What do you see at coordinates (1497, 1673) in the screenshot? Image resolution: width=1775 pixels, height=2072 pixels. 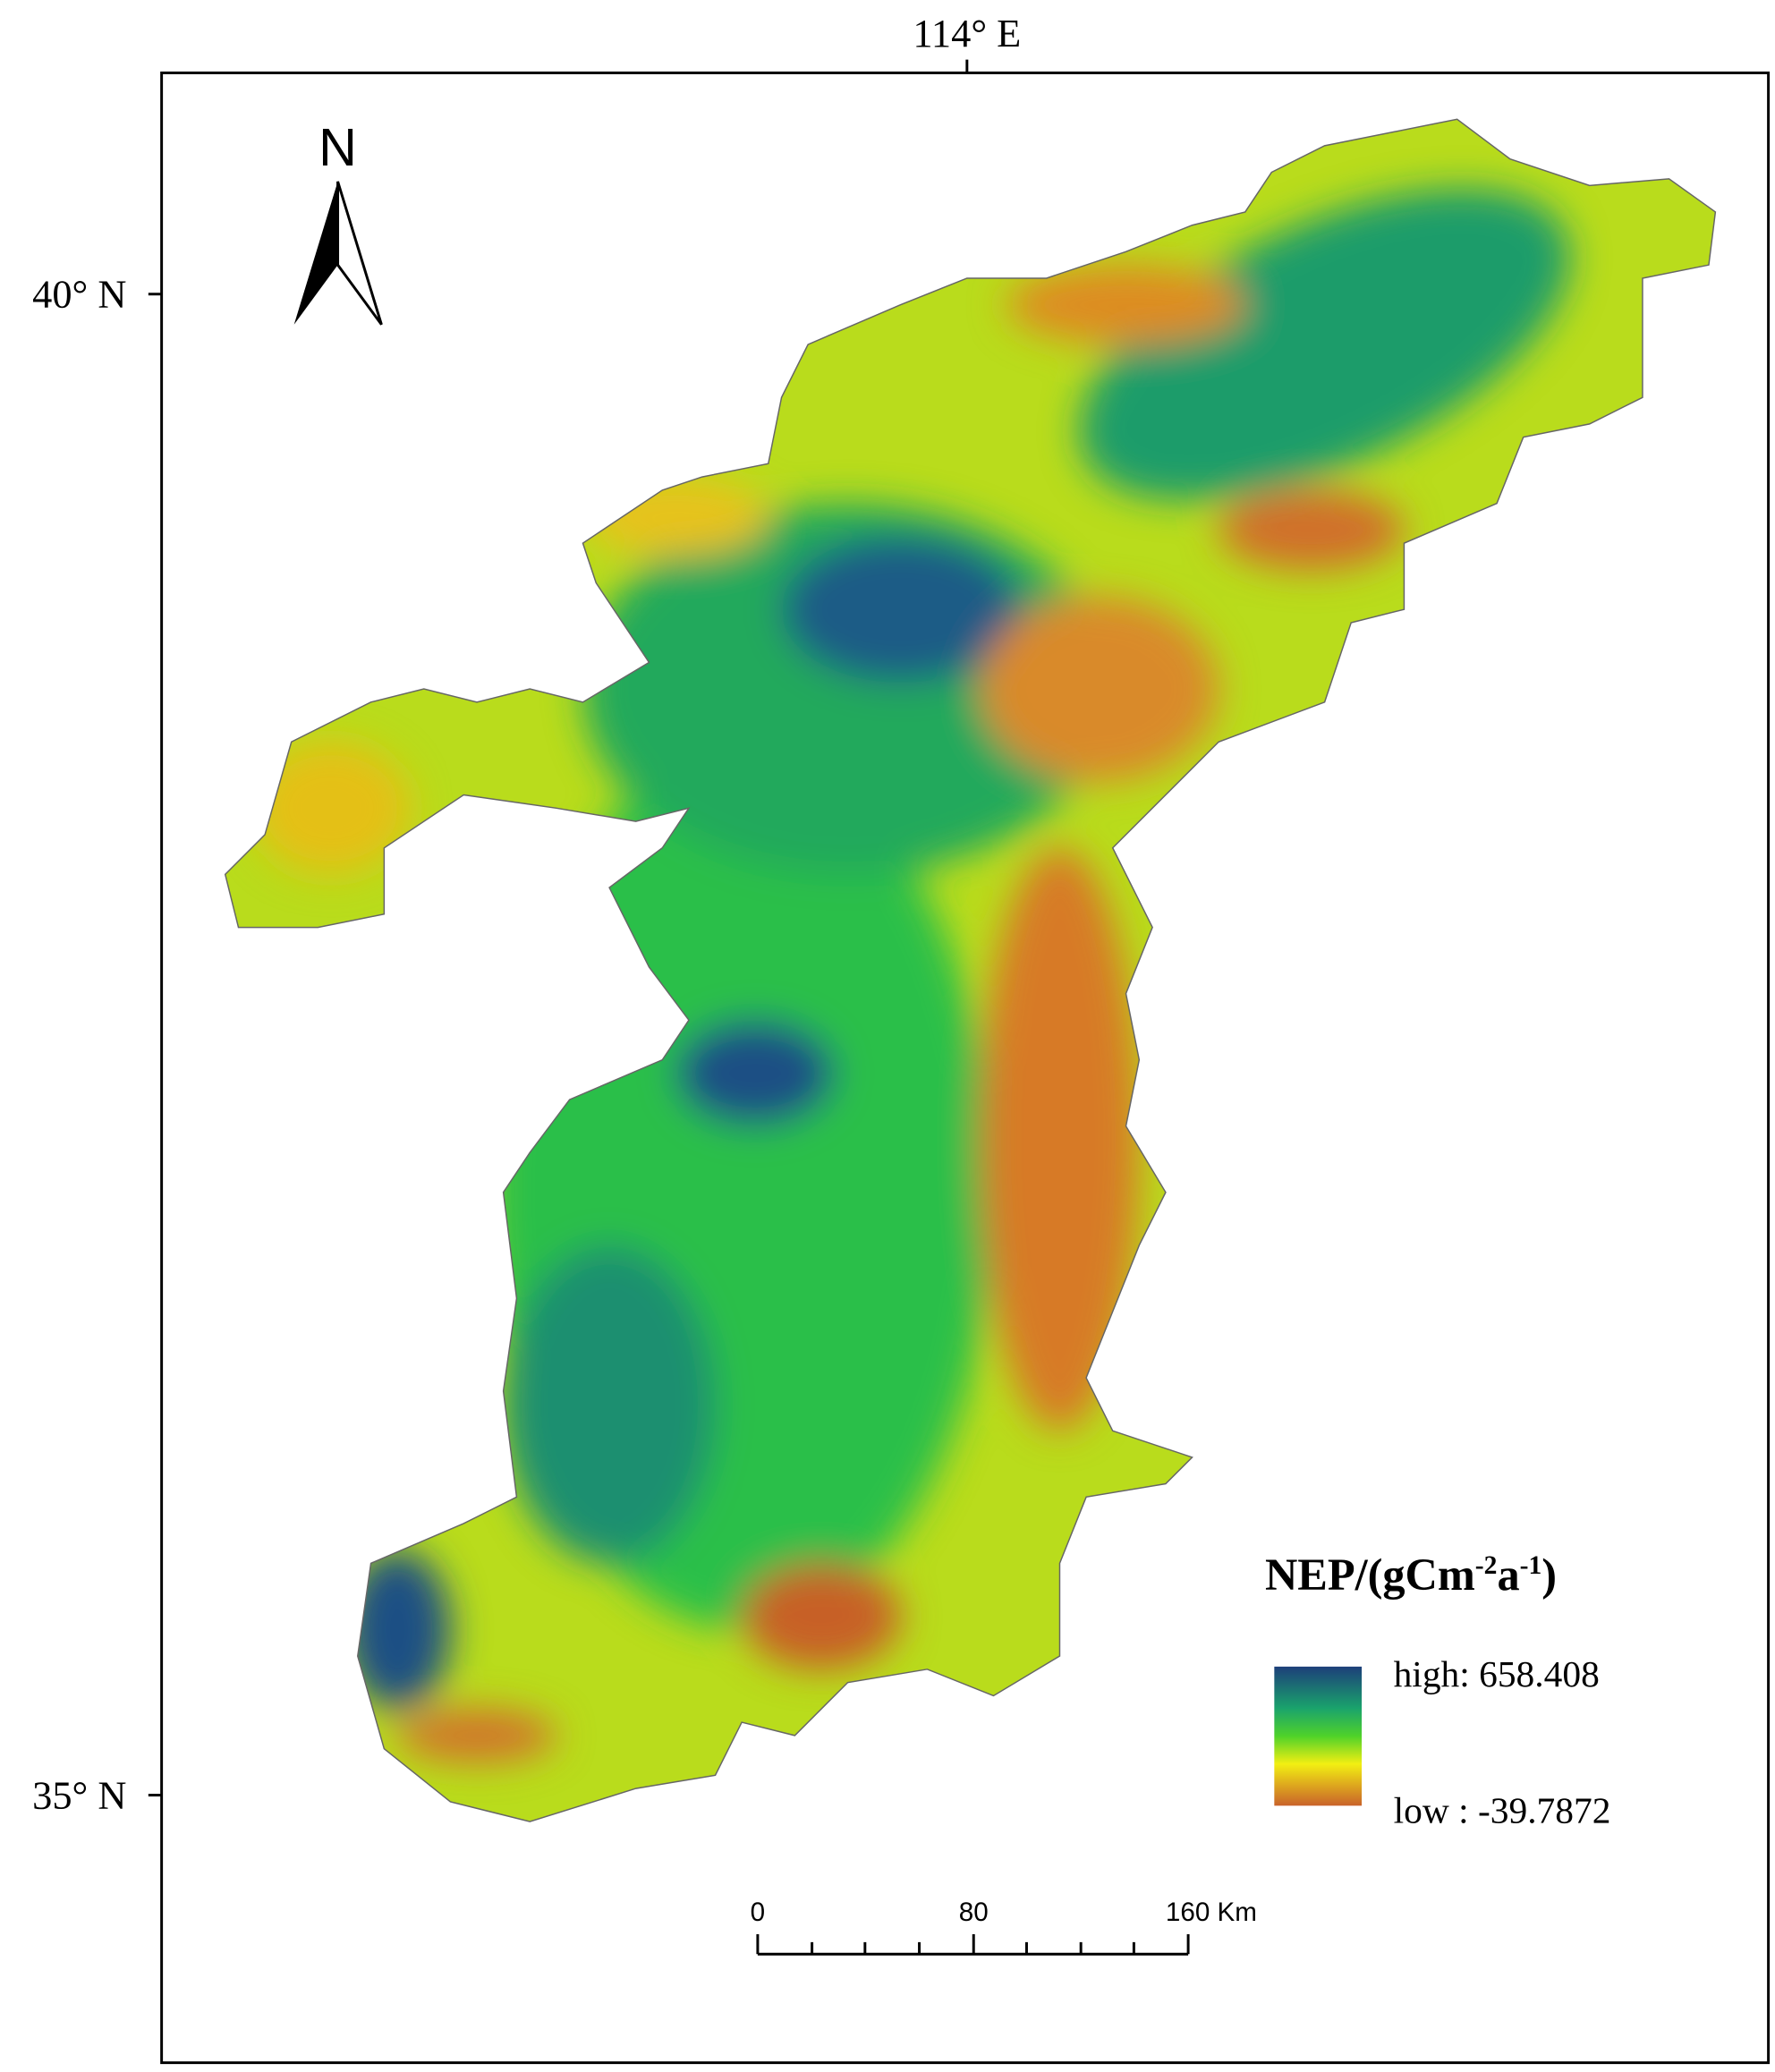 I see `legend-high: high: 658.408` at bounding box center [1497, 1673].